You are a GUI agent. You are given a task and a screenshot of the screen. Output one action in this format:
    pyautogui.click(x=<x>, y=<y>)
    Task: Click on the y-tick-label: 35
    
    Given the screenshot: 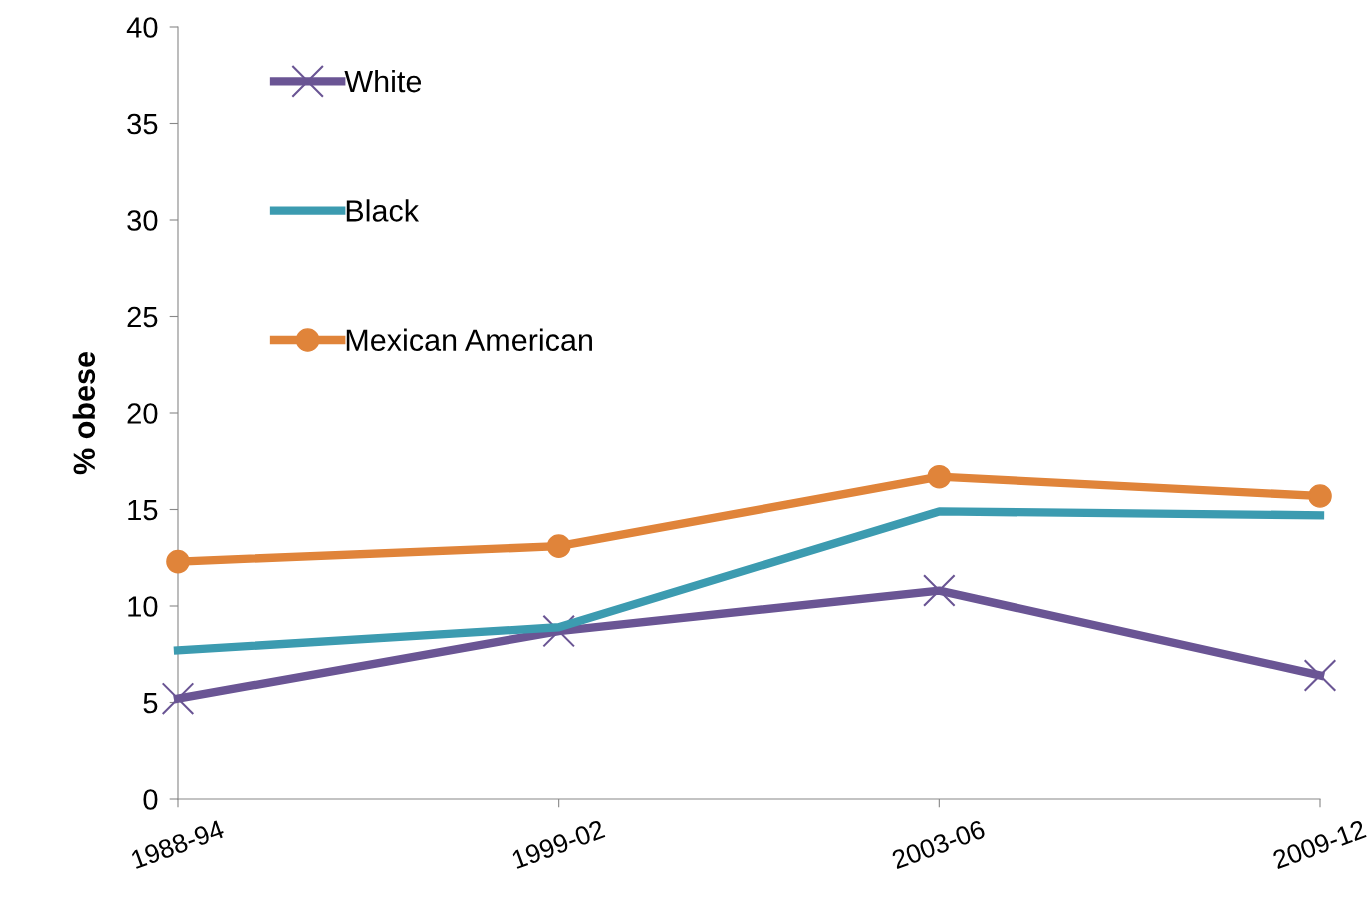 What is the action you would take?
    pyautogui.click(x=142, y=124)
    